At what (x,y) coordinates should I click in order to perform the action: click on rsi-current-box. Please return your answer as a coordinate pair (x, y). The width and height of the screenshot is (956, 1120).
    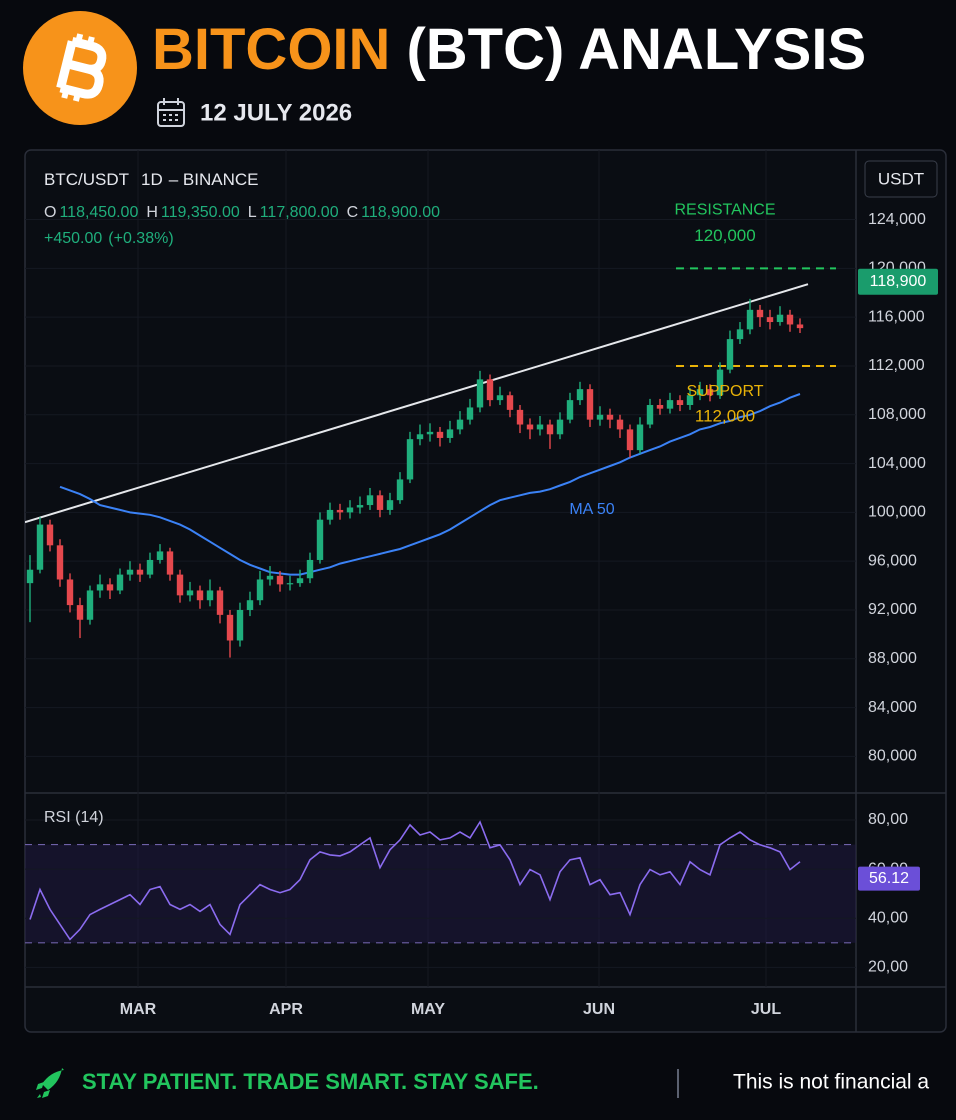
    Looking at the image, I should click on (889, 878).